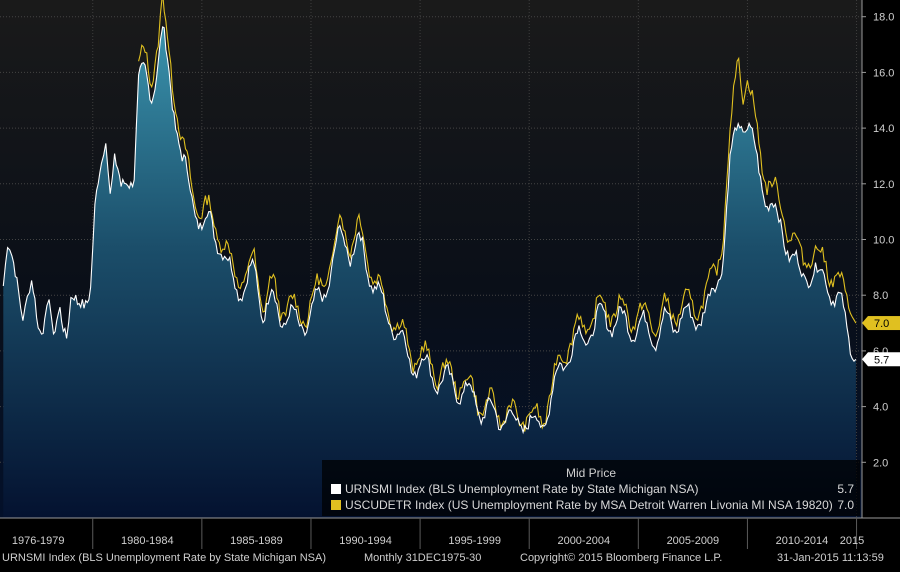  Describe the element at coordinates (845, 489) in the screenshot. I see `legend-value: 5.7` at that location.